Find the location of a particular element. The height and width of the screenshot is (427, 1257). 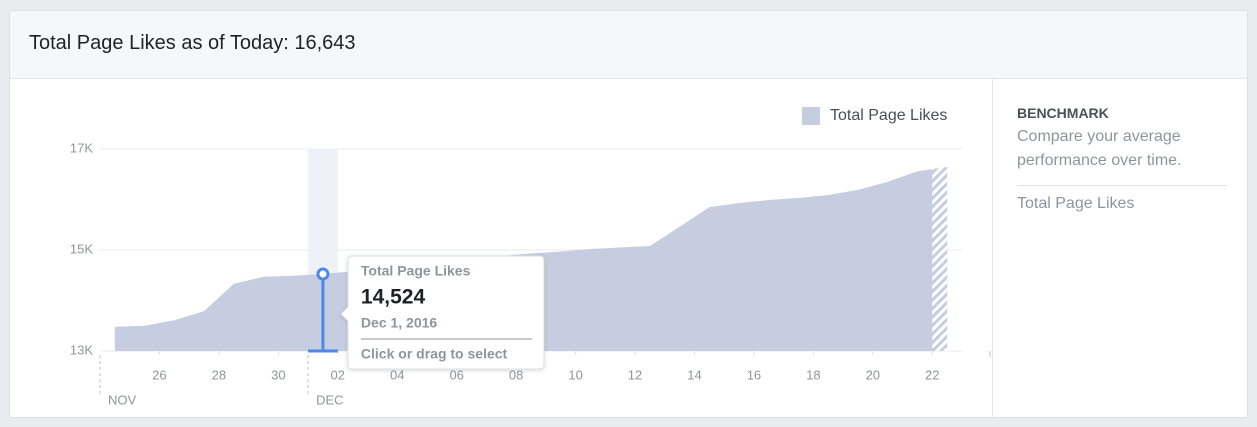

tooltip-value: 14,524 is located at coordinates (393, 297).